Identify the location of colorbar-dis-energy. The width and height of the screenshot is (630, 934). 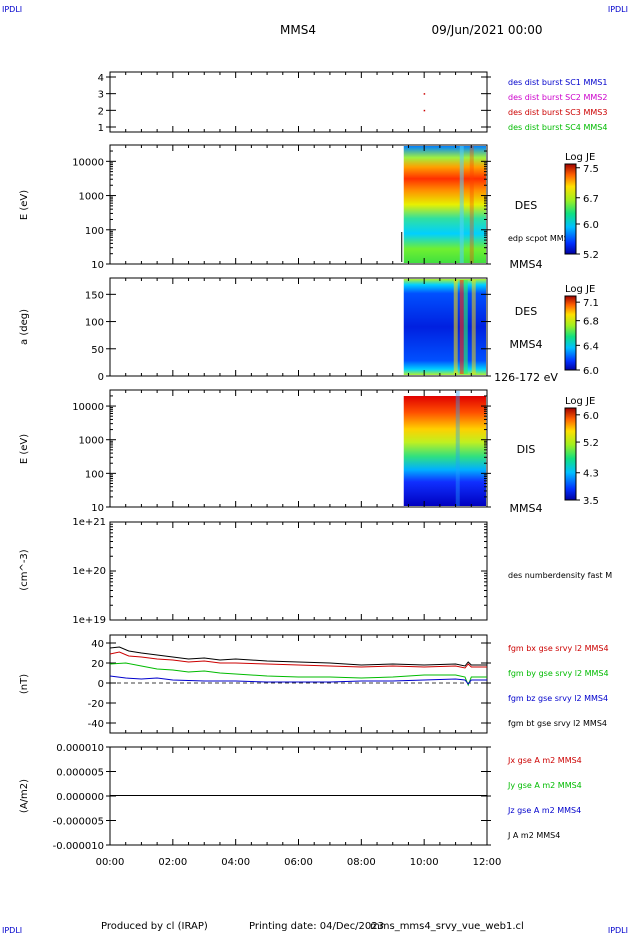
(570, 454).